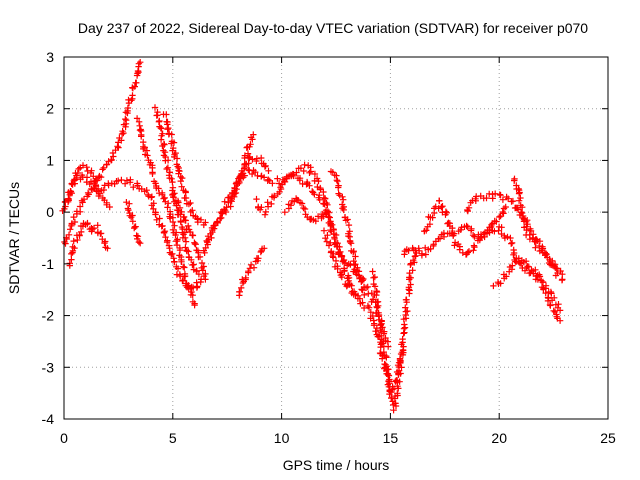  Describe the element at coordinates (48, 419) in the screenshot. I see `y-tick-label: -4` at that location.